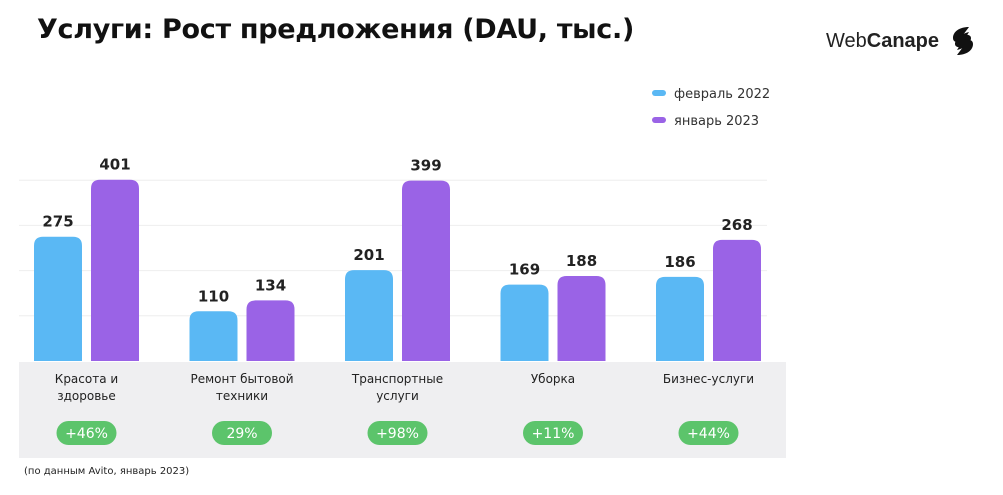 This screenshot has width=1003, height=495. Describe the element at coordinates (270, 285) in the screenshot. I see `bar-value-label: 134` at that location.